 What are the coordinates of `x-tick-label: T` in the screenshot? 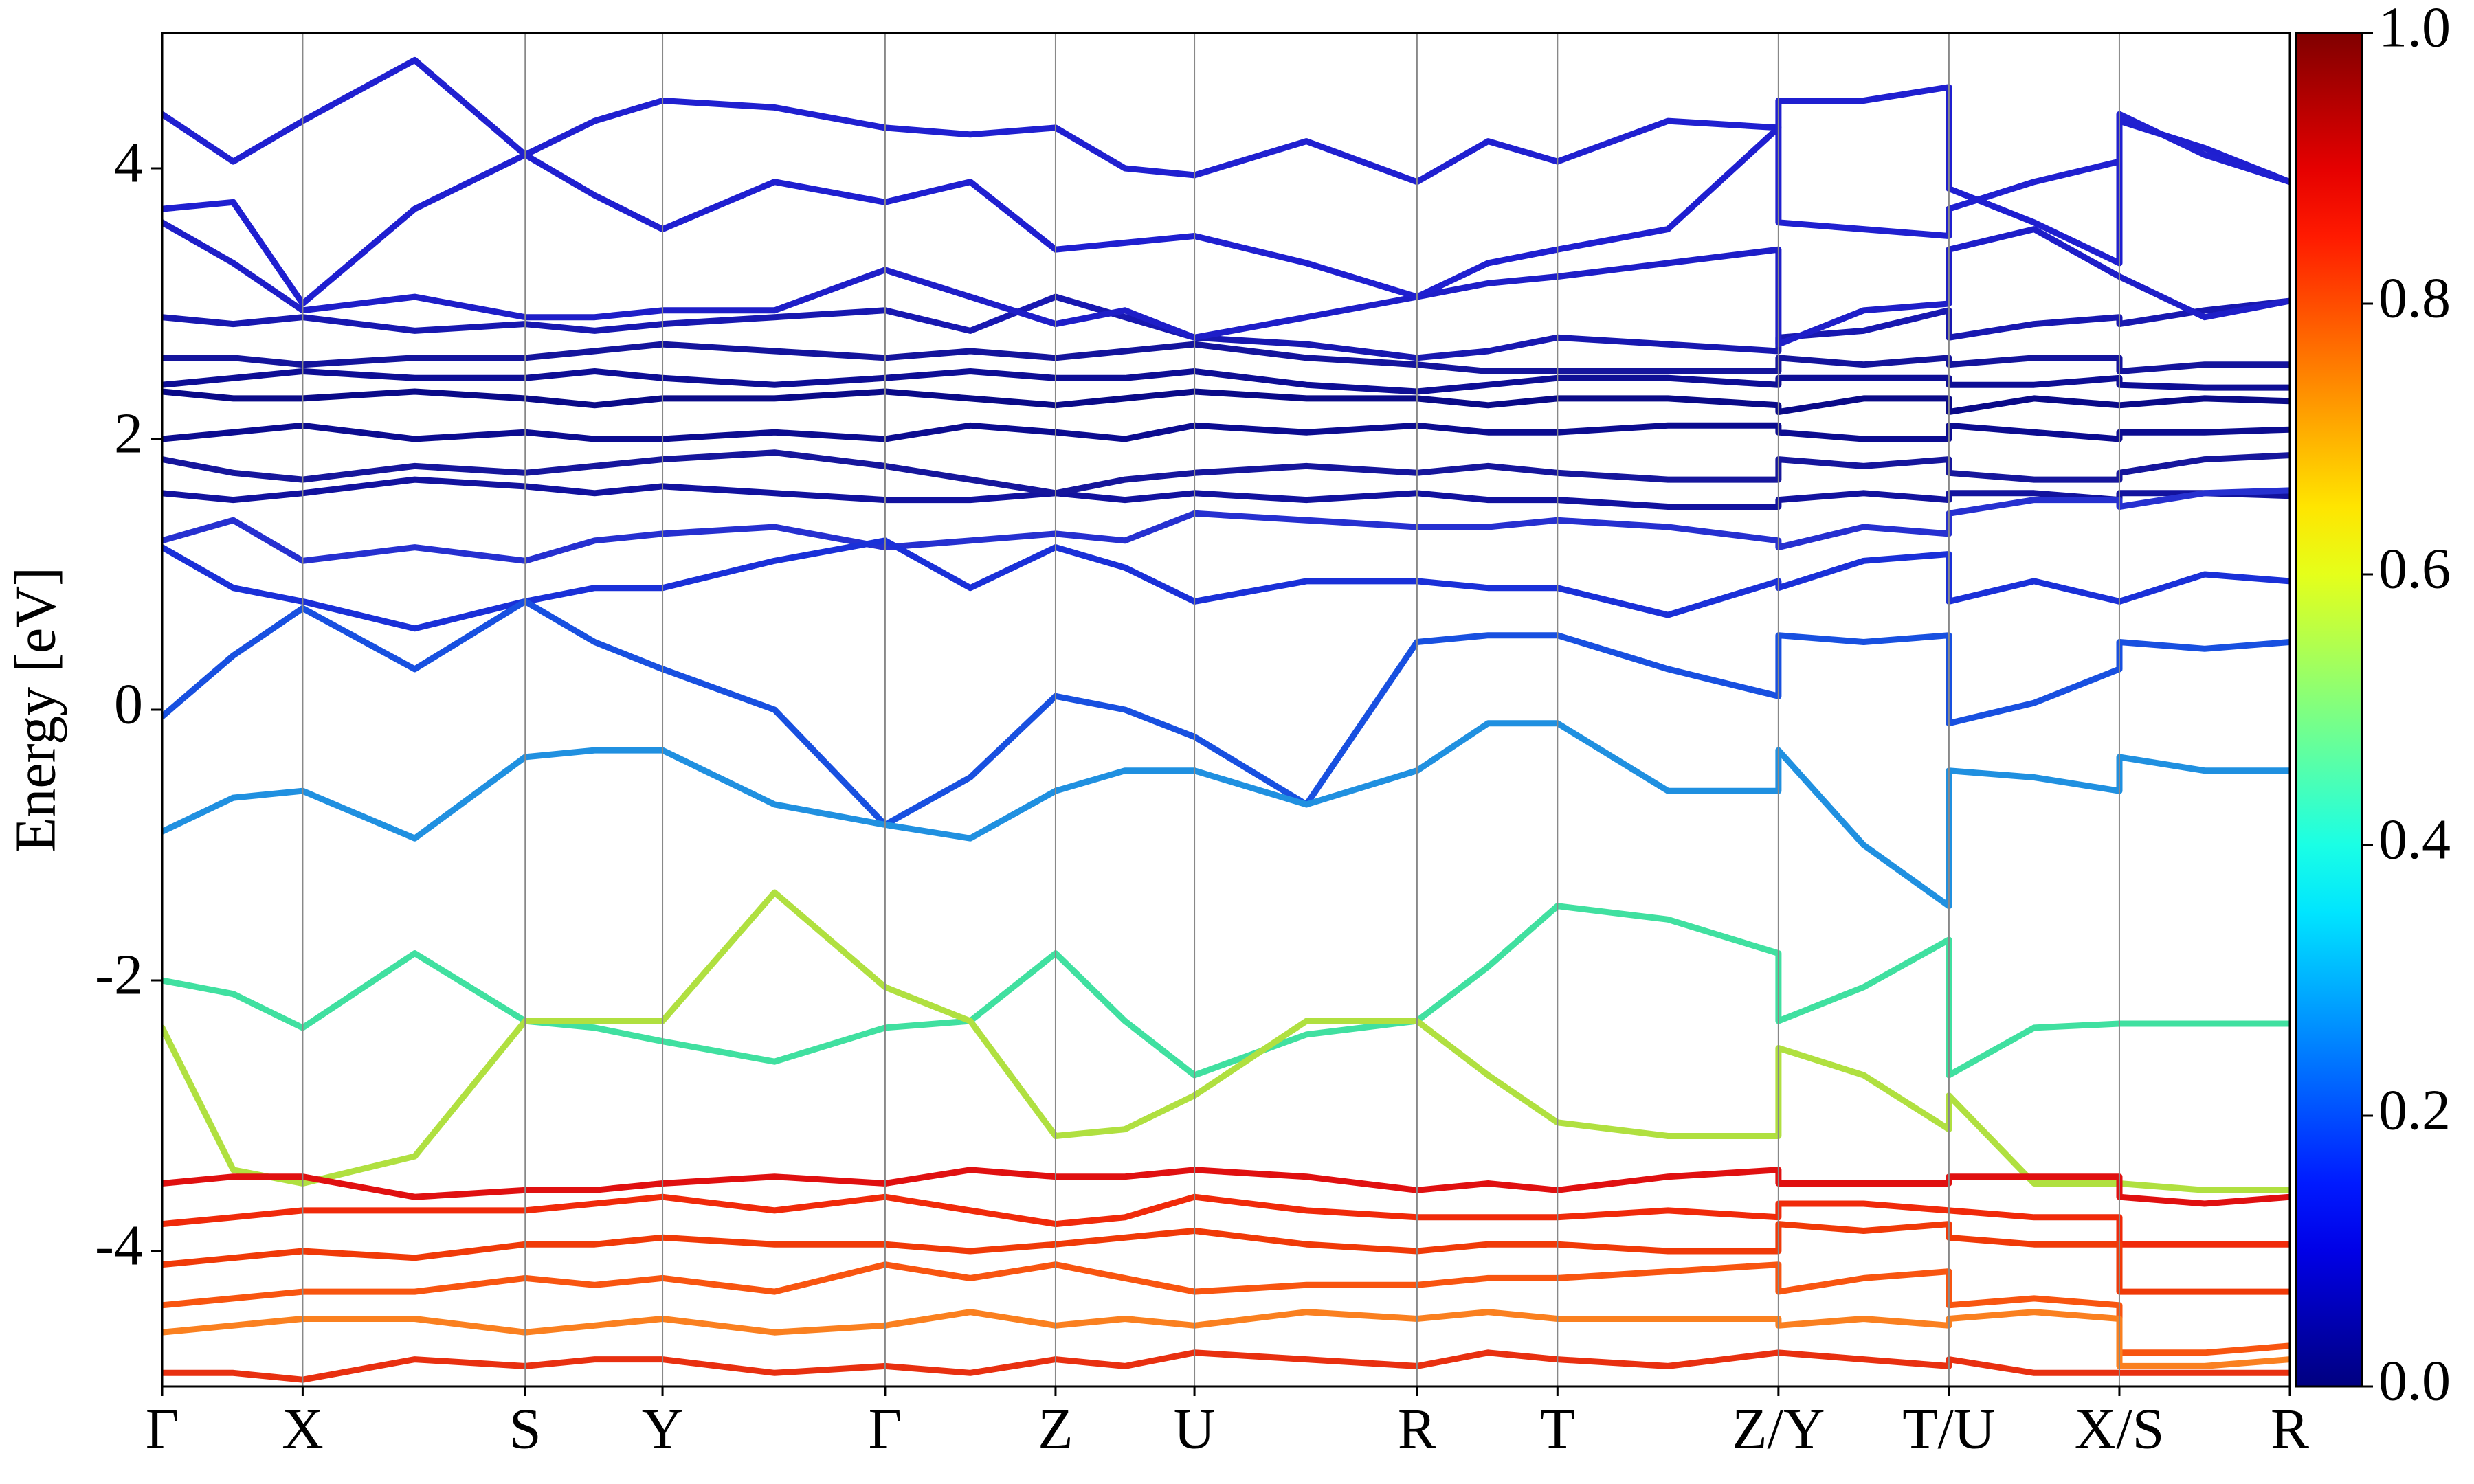 It's located at (1557, 1429).